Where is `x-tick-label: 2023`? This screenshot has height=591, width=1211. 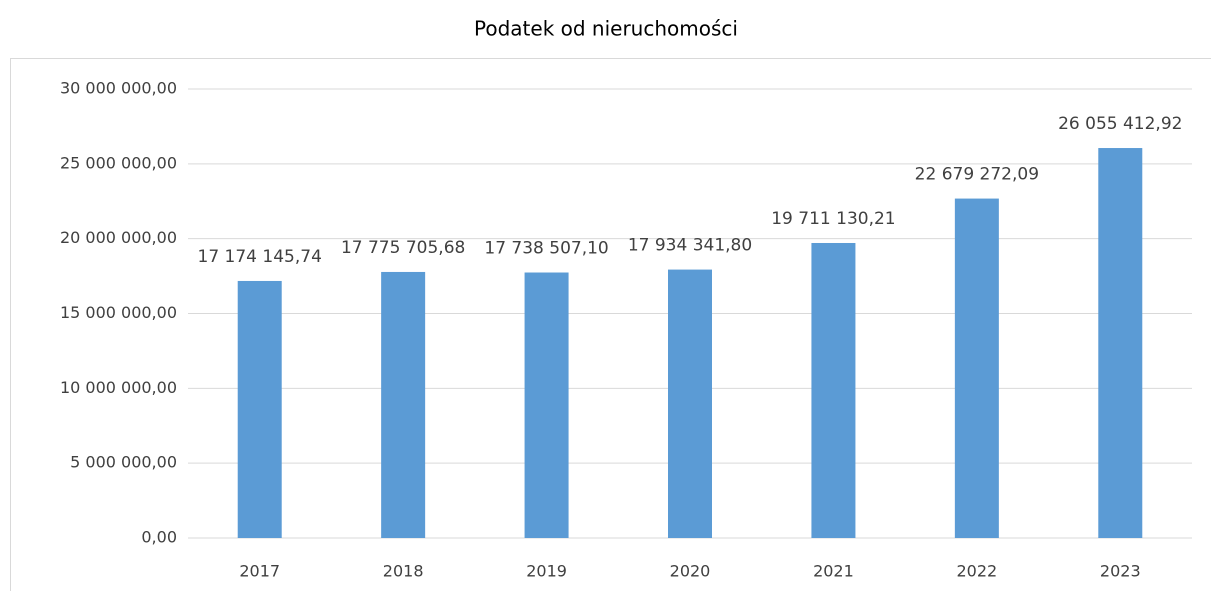 x-tick-label: 2023 is located at coordinates (1120, 571).